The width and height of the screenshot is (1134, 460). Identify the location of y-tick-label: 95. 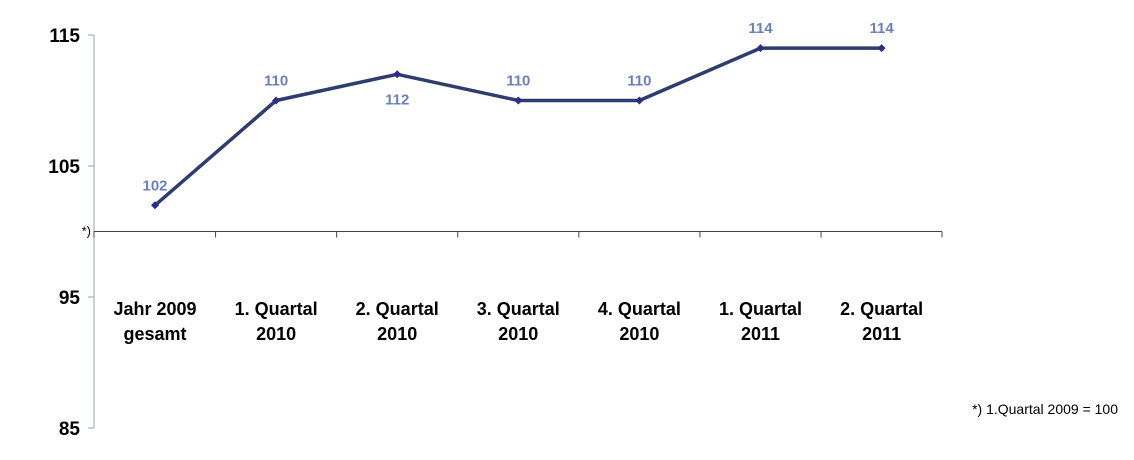
(70, 298).